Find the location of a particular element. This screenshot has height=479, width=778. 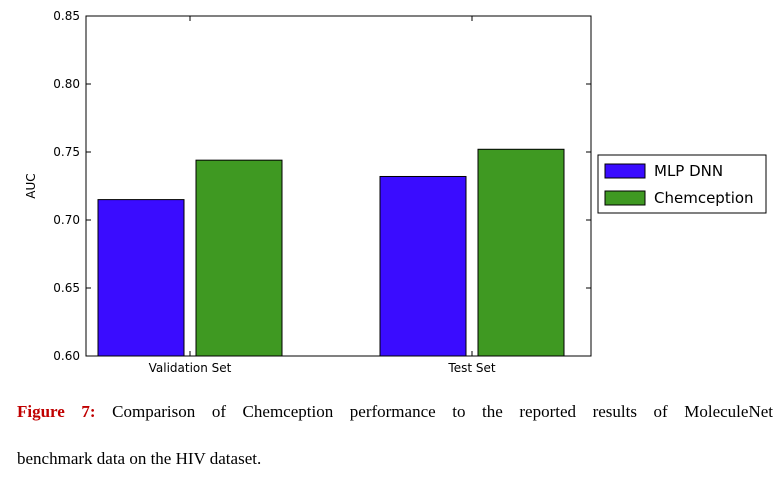

legend-swatch-mlp-dnn is located at coordinates (625, 171).